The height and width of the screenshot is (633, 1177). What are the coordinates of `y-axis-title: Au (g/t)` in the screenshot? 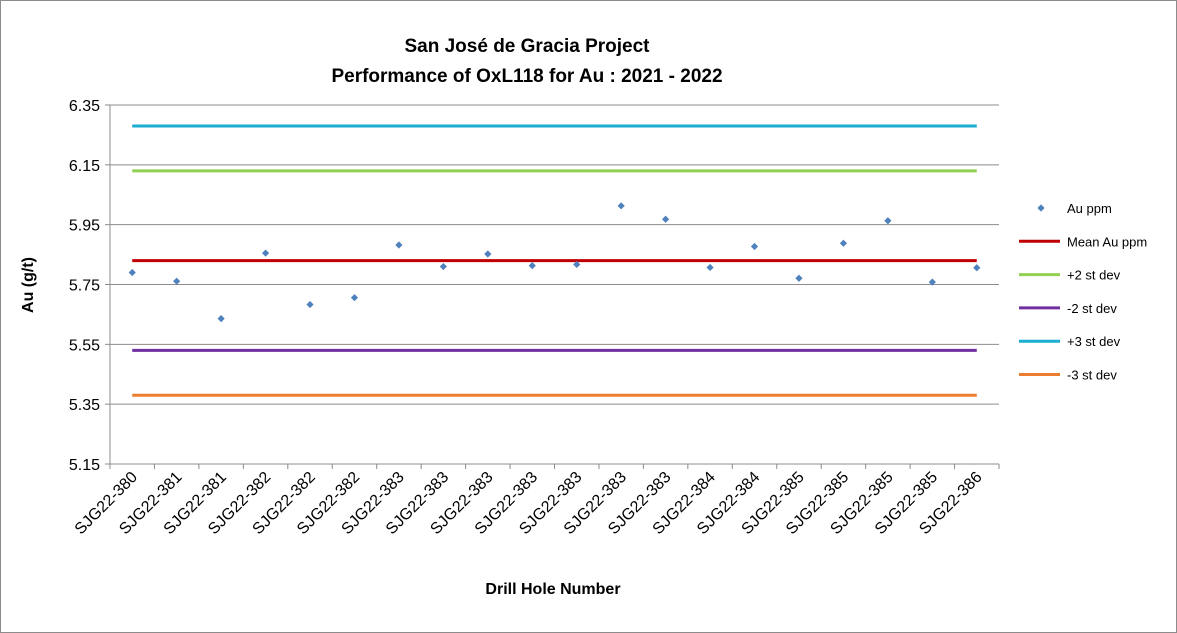 It's located at (28, 285).